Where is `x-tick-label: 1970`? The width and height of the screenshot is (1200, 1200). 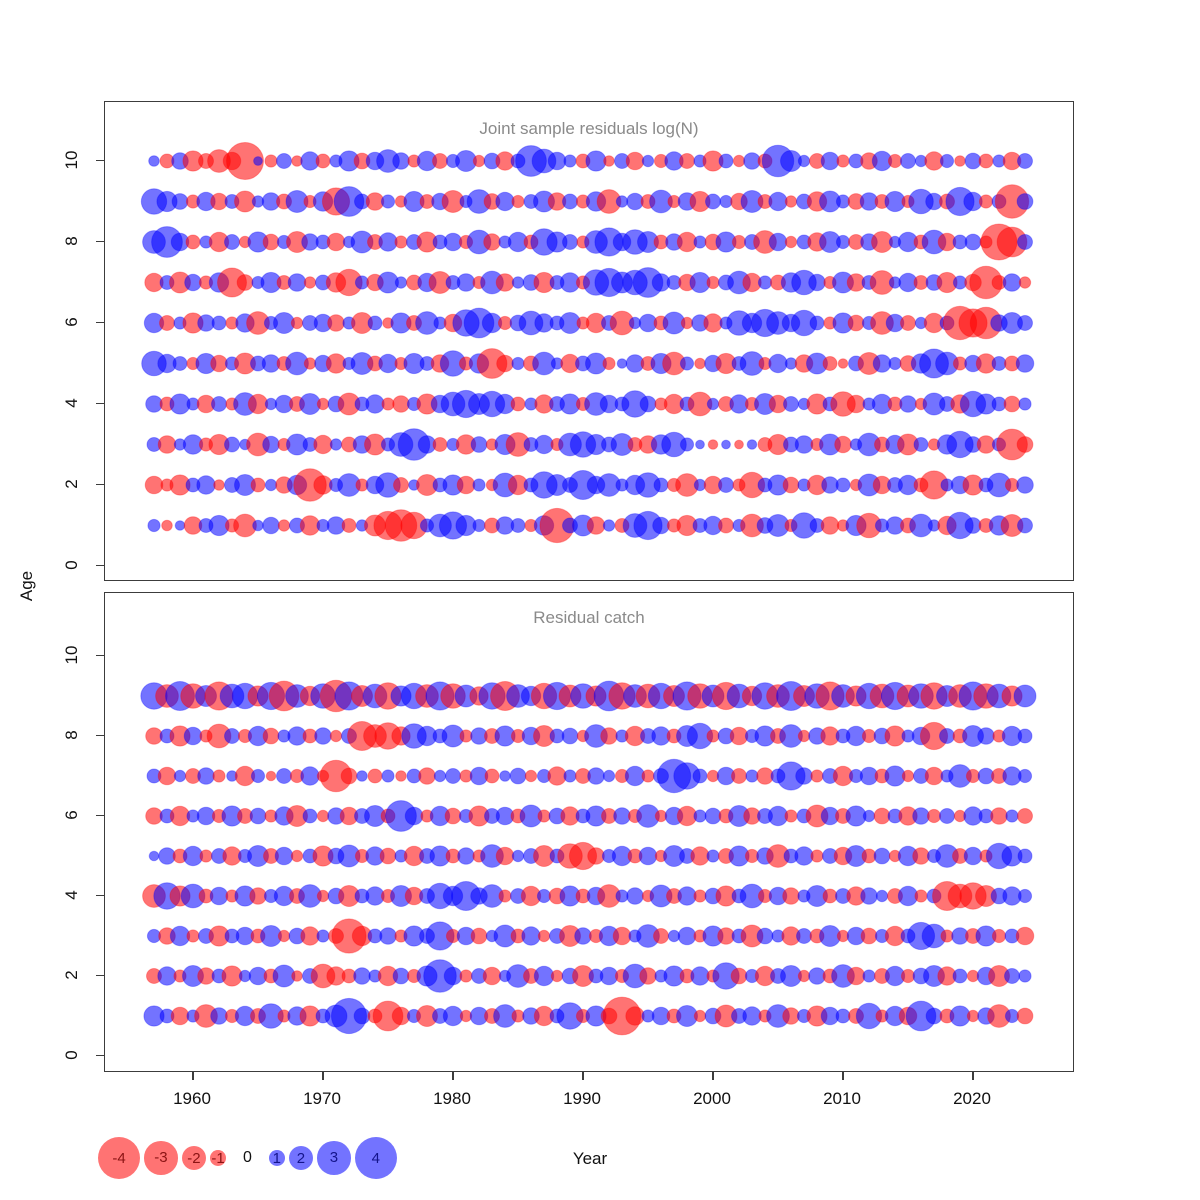 x-tick-label: 1970 is located at coordinates (322, 1098).